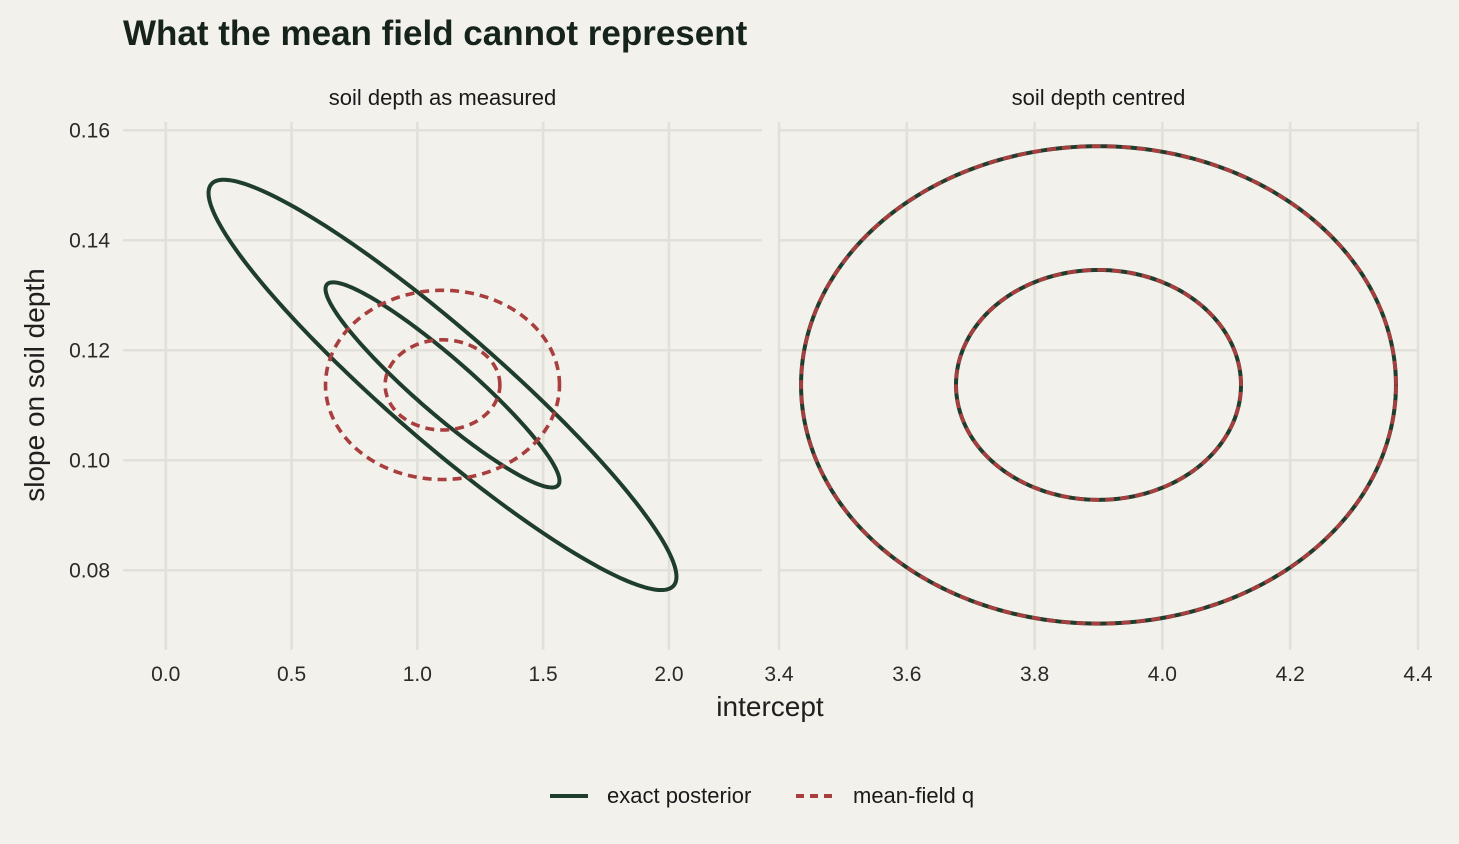 Image resolution: width=1459 pixels, height=844 pixels. Describe the element at coordinates (779, 674) in the screenshot. I see `x-tick-label: 3.4` at that location.